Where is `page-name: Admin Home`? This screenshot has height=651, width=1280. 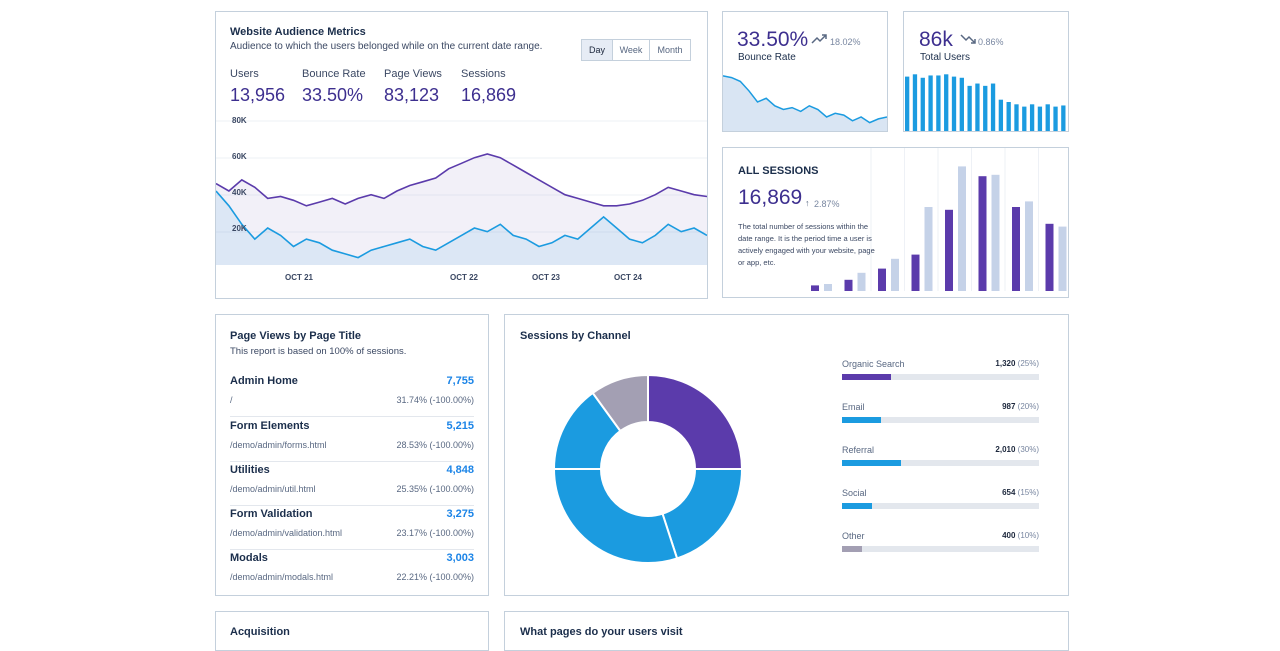
page-name: Admin Home is located at coordinates (264, 381).